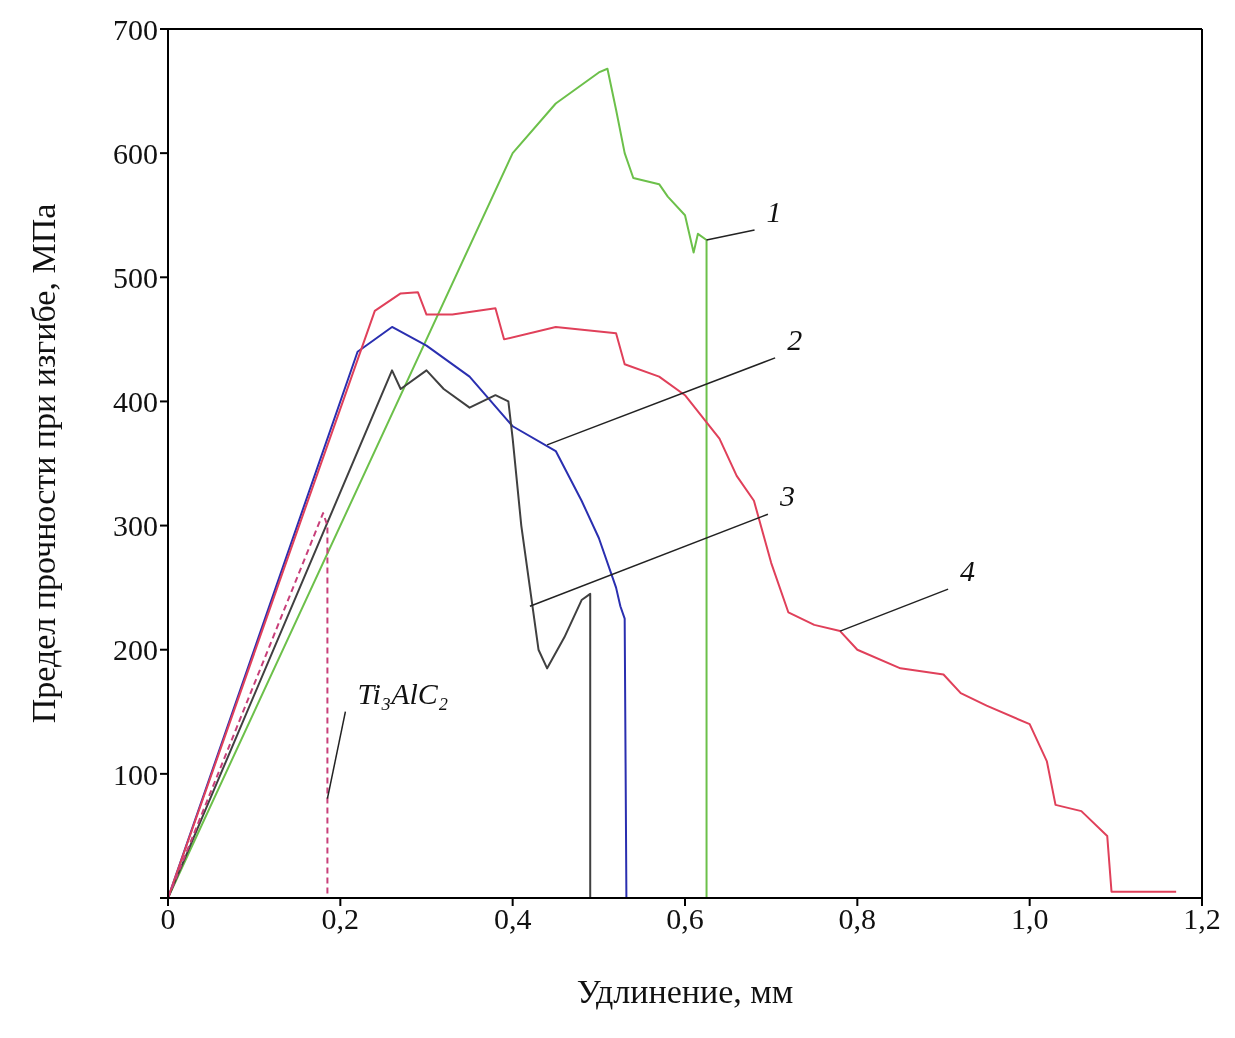  I want to click on annotation: 3, so click(786, 496).